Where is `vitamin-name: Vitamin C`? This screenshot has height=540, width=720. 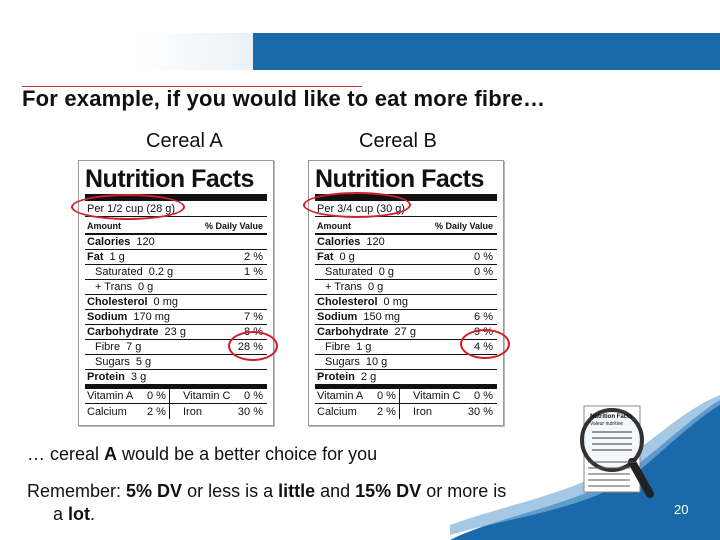
vitamin-name: Vitamin C is located at coordinates (437, 396).